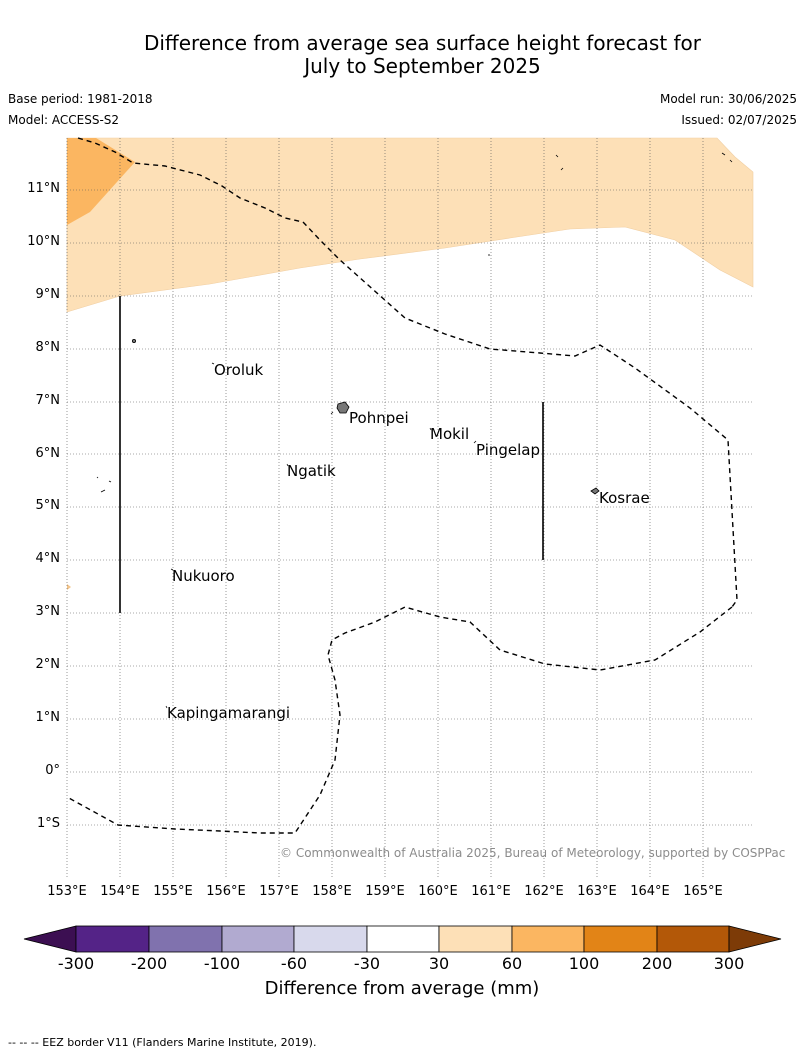  I want to click on model-name: Model: ACCESS-S2, so click(64, 120).